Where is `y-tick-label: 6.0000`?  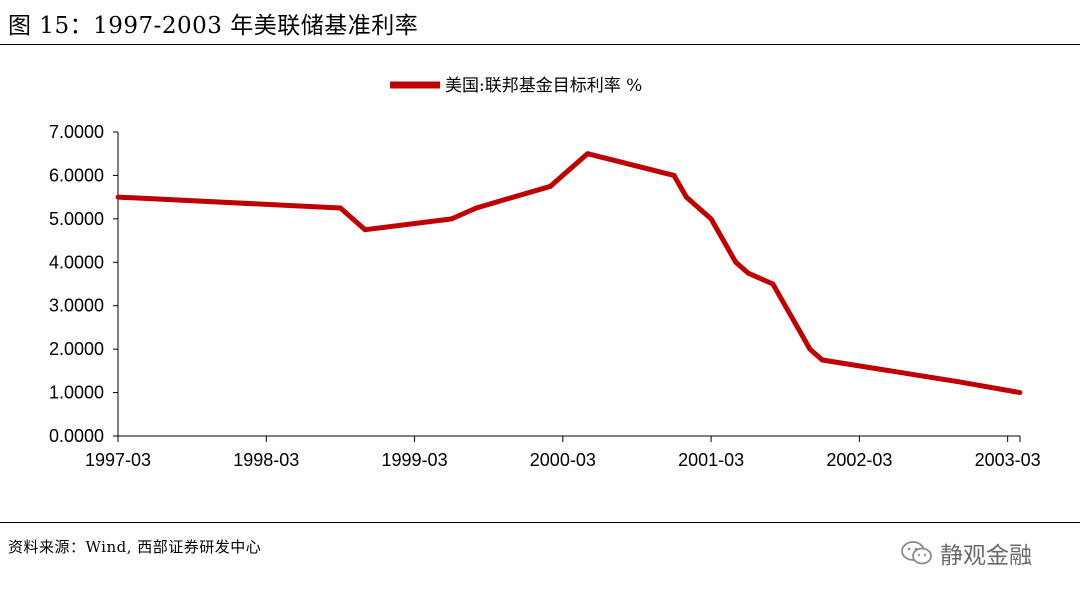
y-tick-label: 6.0000 is located at coordinates (76, 175).